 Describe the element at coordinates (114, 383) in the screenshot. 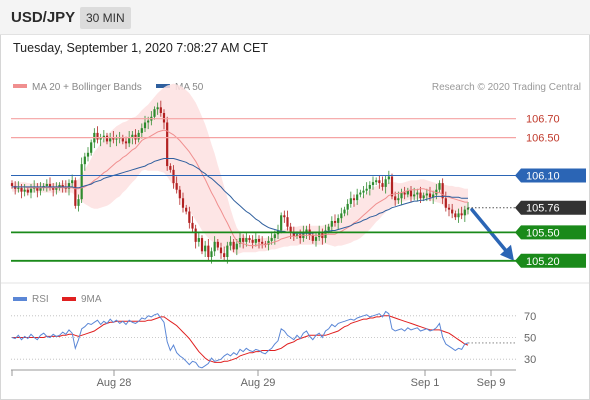

I see `time-axis-label: Aug 28` at that location.